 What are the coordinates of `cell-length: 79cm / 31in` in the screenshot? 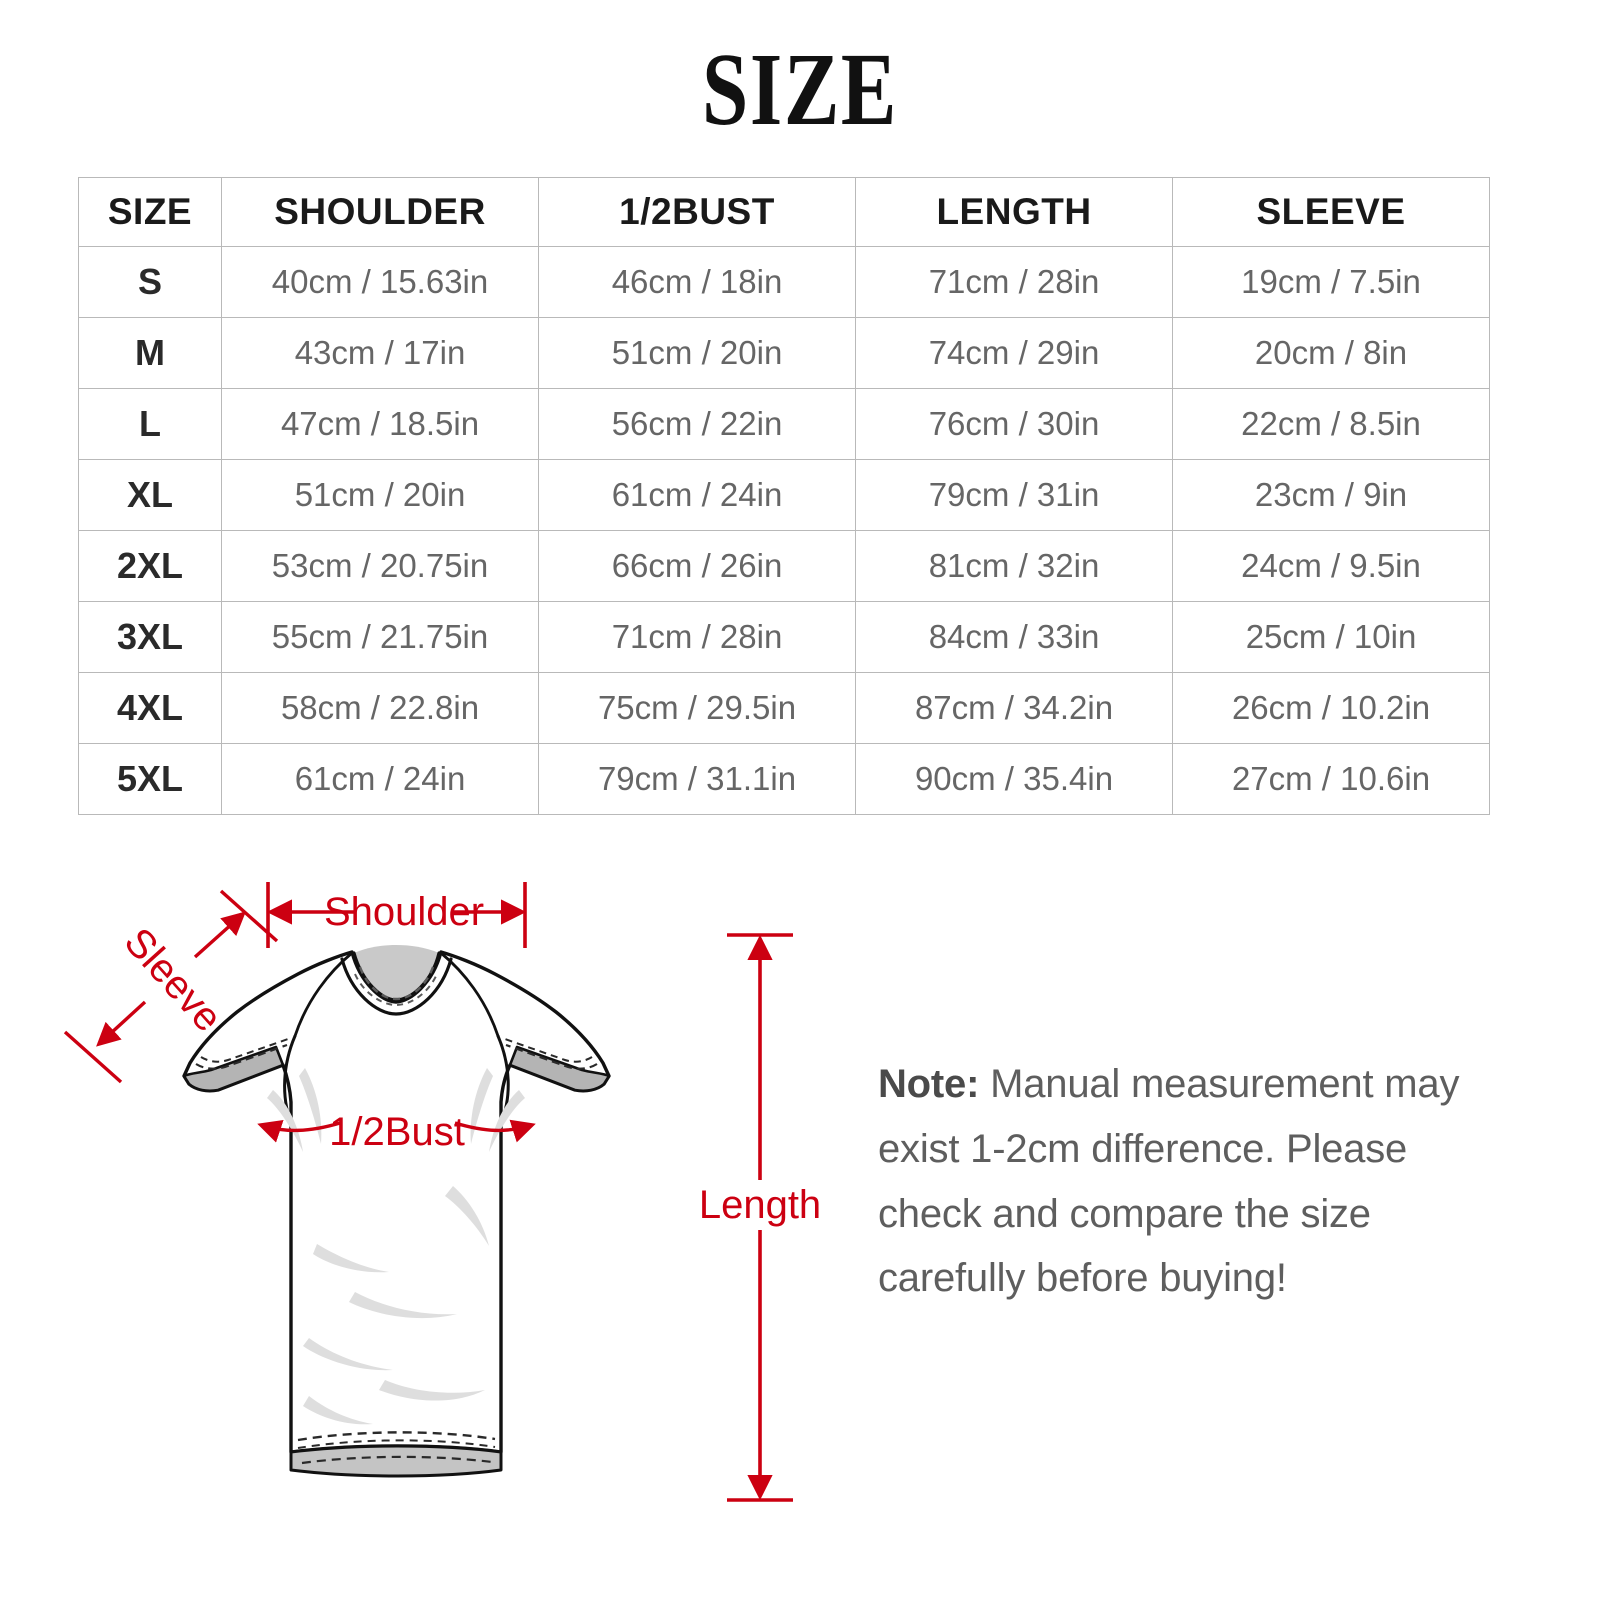 It's located at (1014, 495).